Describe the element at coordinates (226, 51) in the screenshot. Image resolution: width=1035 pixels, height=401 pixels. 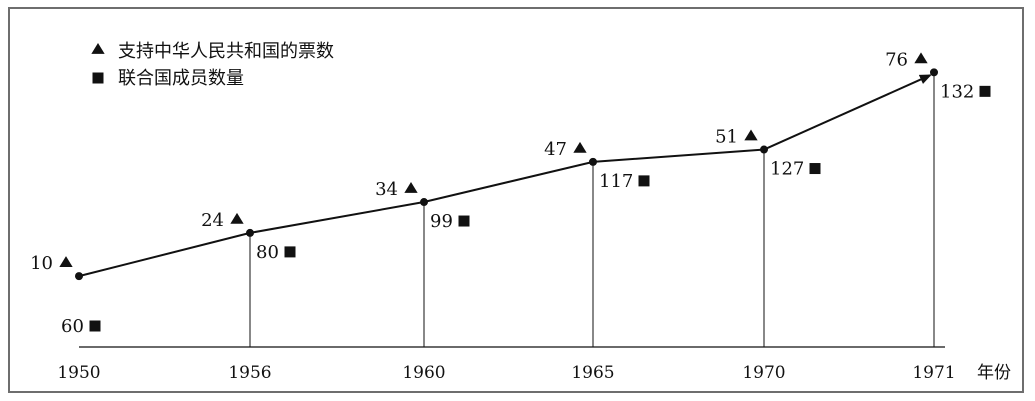
I see `legend-label-votes: 支持中华人民共和国的票数` at that location.